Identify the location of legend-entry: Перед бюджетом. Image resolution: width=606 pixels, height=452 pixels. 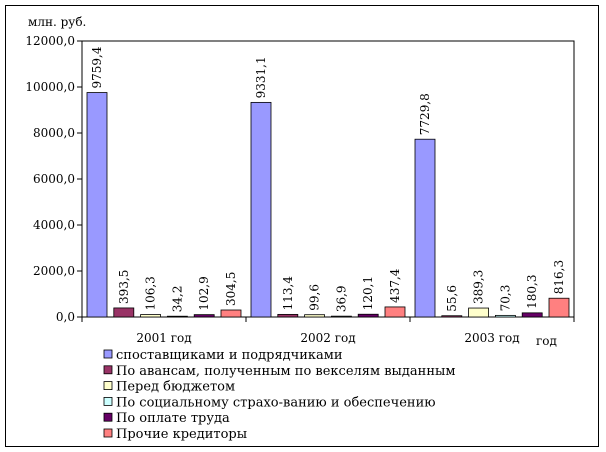
(175, 387).